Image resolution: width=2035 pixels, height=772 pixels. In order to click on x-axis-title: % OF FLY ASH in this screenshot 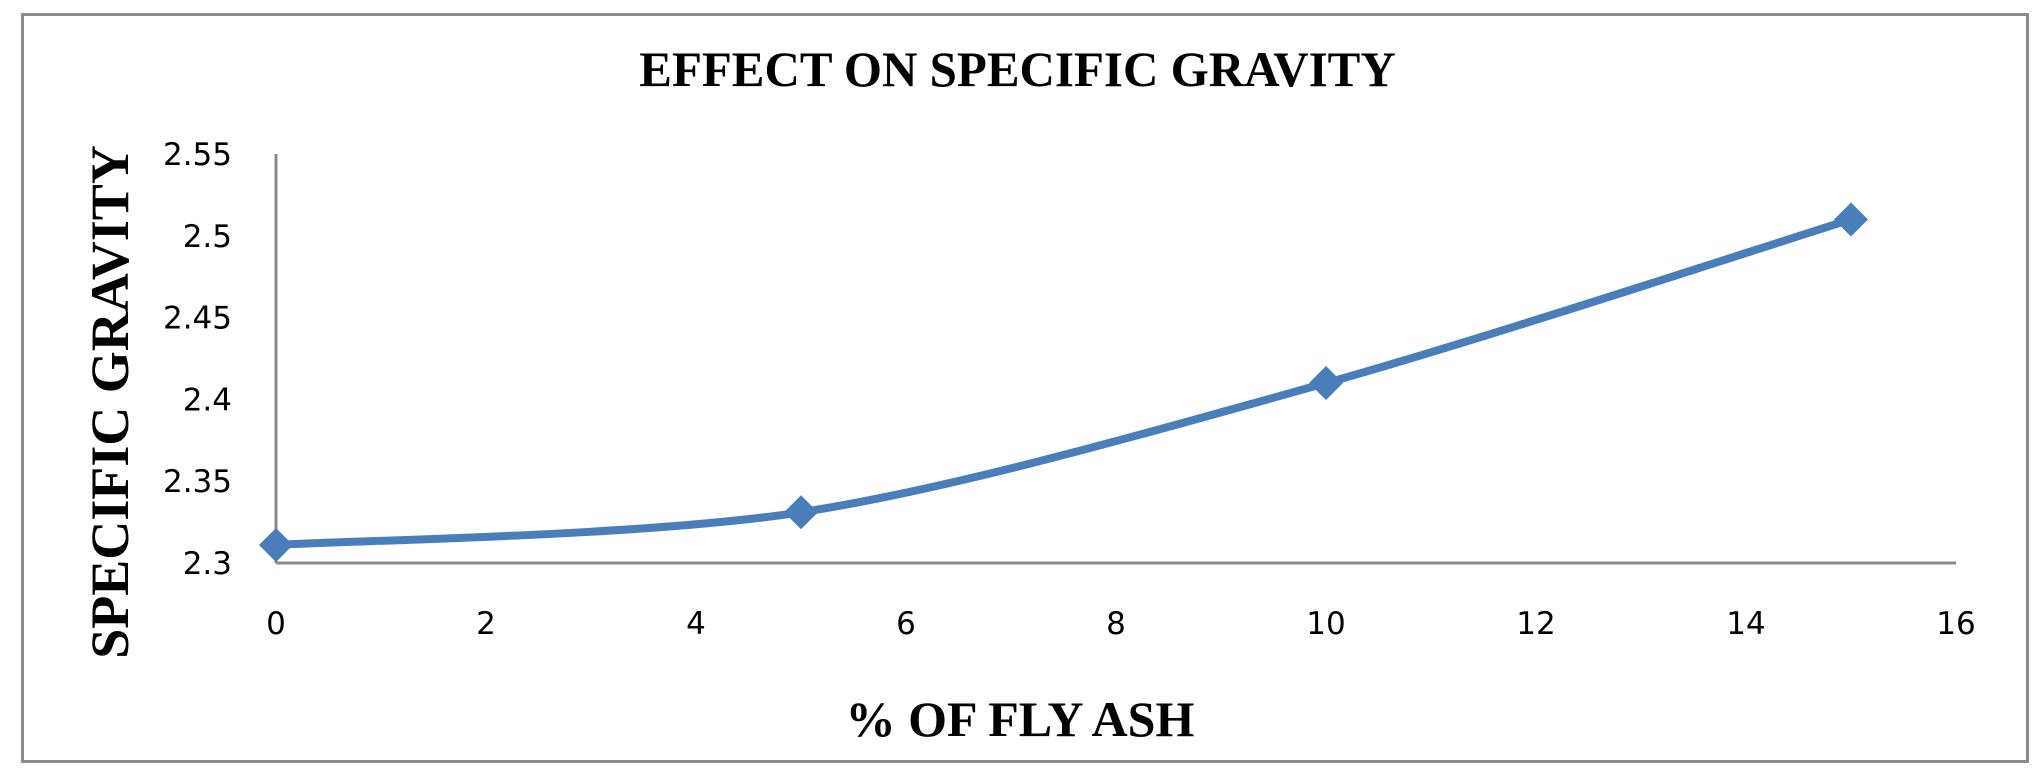, I will do `click(1020, 719)`.